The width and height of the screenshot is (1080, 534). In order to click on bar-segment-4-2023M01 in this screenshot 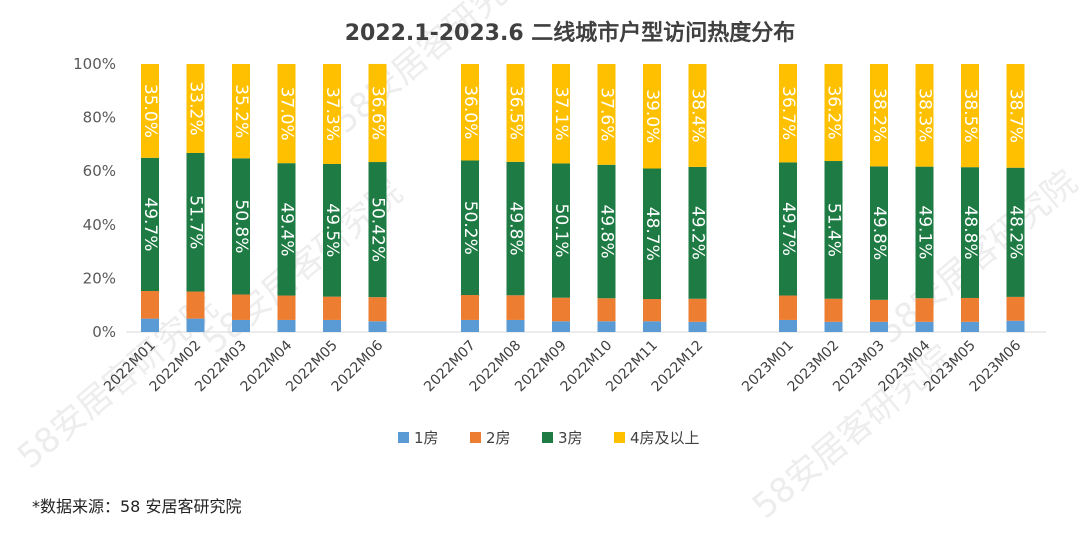, I will do `click(788, 113)`.